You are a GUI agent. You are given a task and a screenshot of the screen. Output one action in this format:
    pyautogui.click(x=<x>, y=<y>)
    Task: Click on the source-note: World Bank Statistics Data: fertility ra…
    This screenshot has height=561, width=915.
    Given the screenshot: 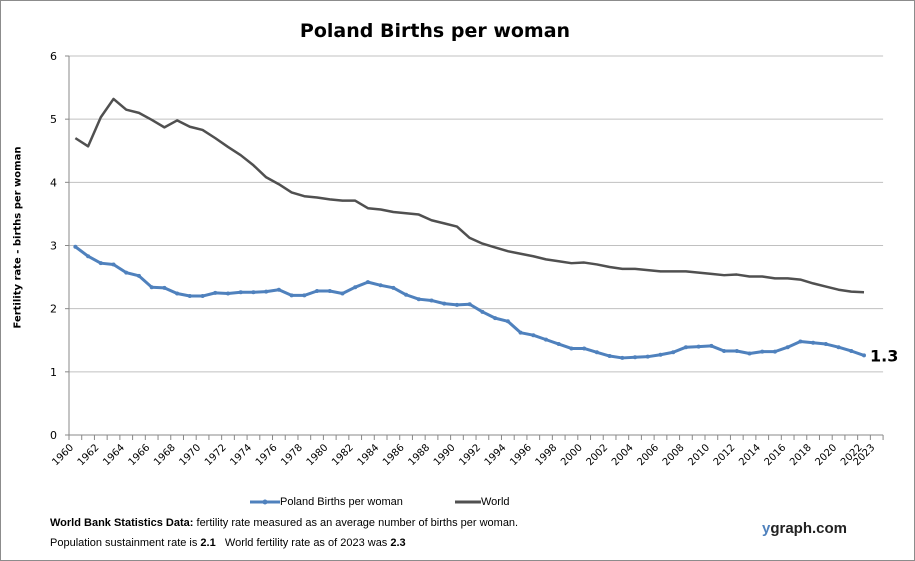 What is the action you would take?
    pyautogui.click(x=284, y=523)
    